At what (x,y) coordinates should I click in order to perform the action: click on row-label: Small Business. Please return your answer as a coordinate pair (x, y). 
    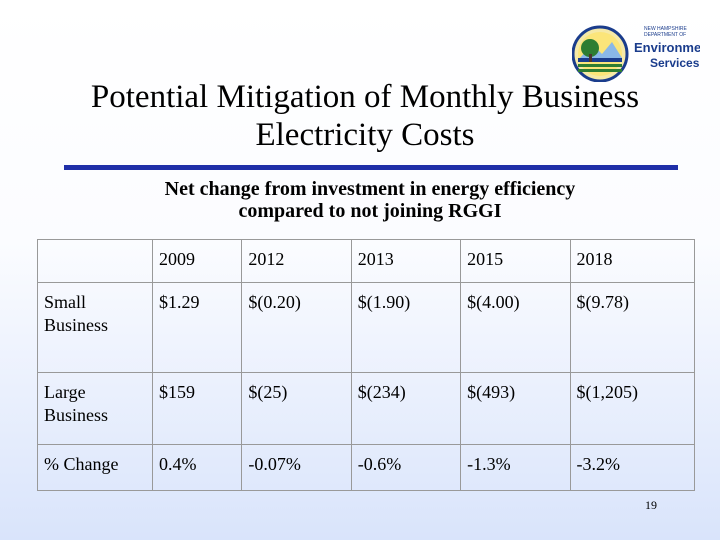
    Looking at the image, I should click on (95, 327).